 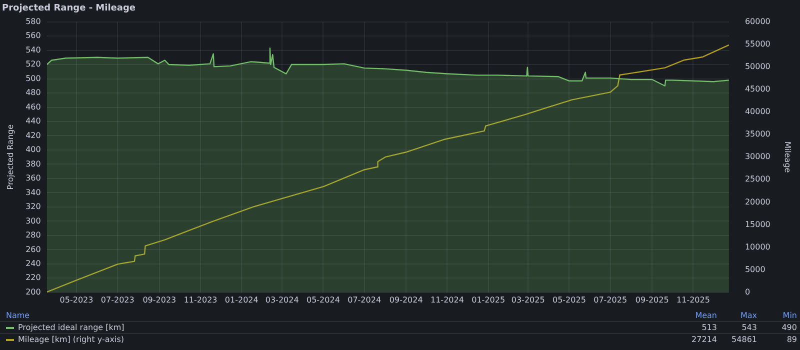 I want to click on x-tick-label: 07-2025, so click(x=611, y=299).